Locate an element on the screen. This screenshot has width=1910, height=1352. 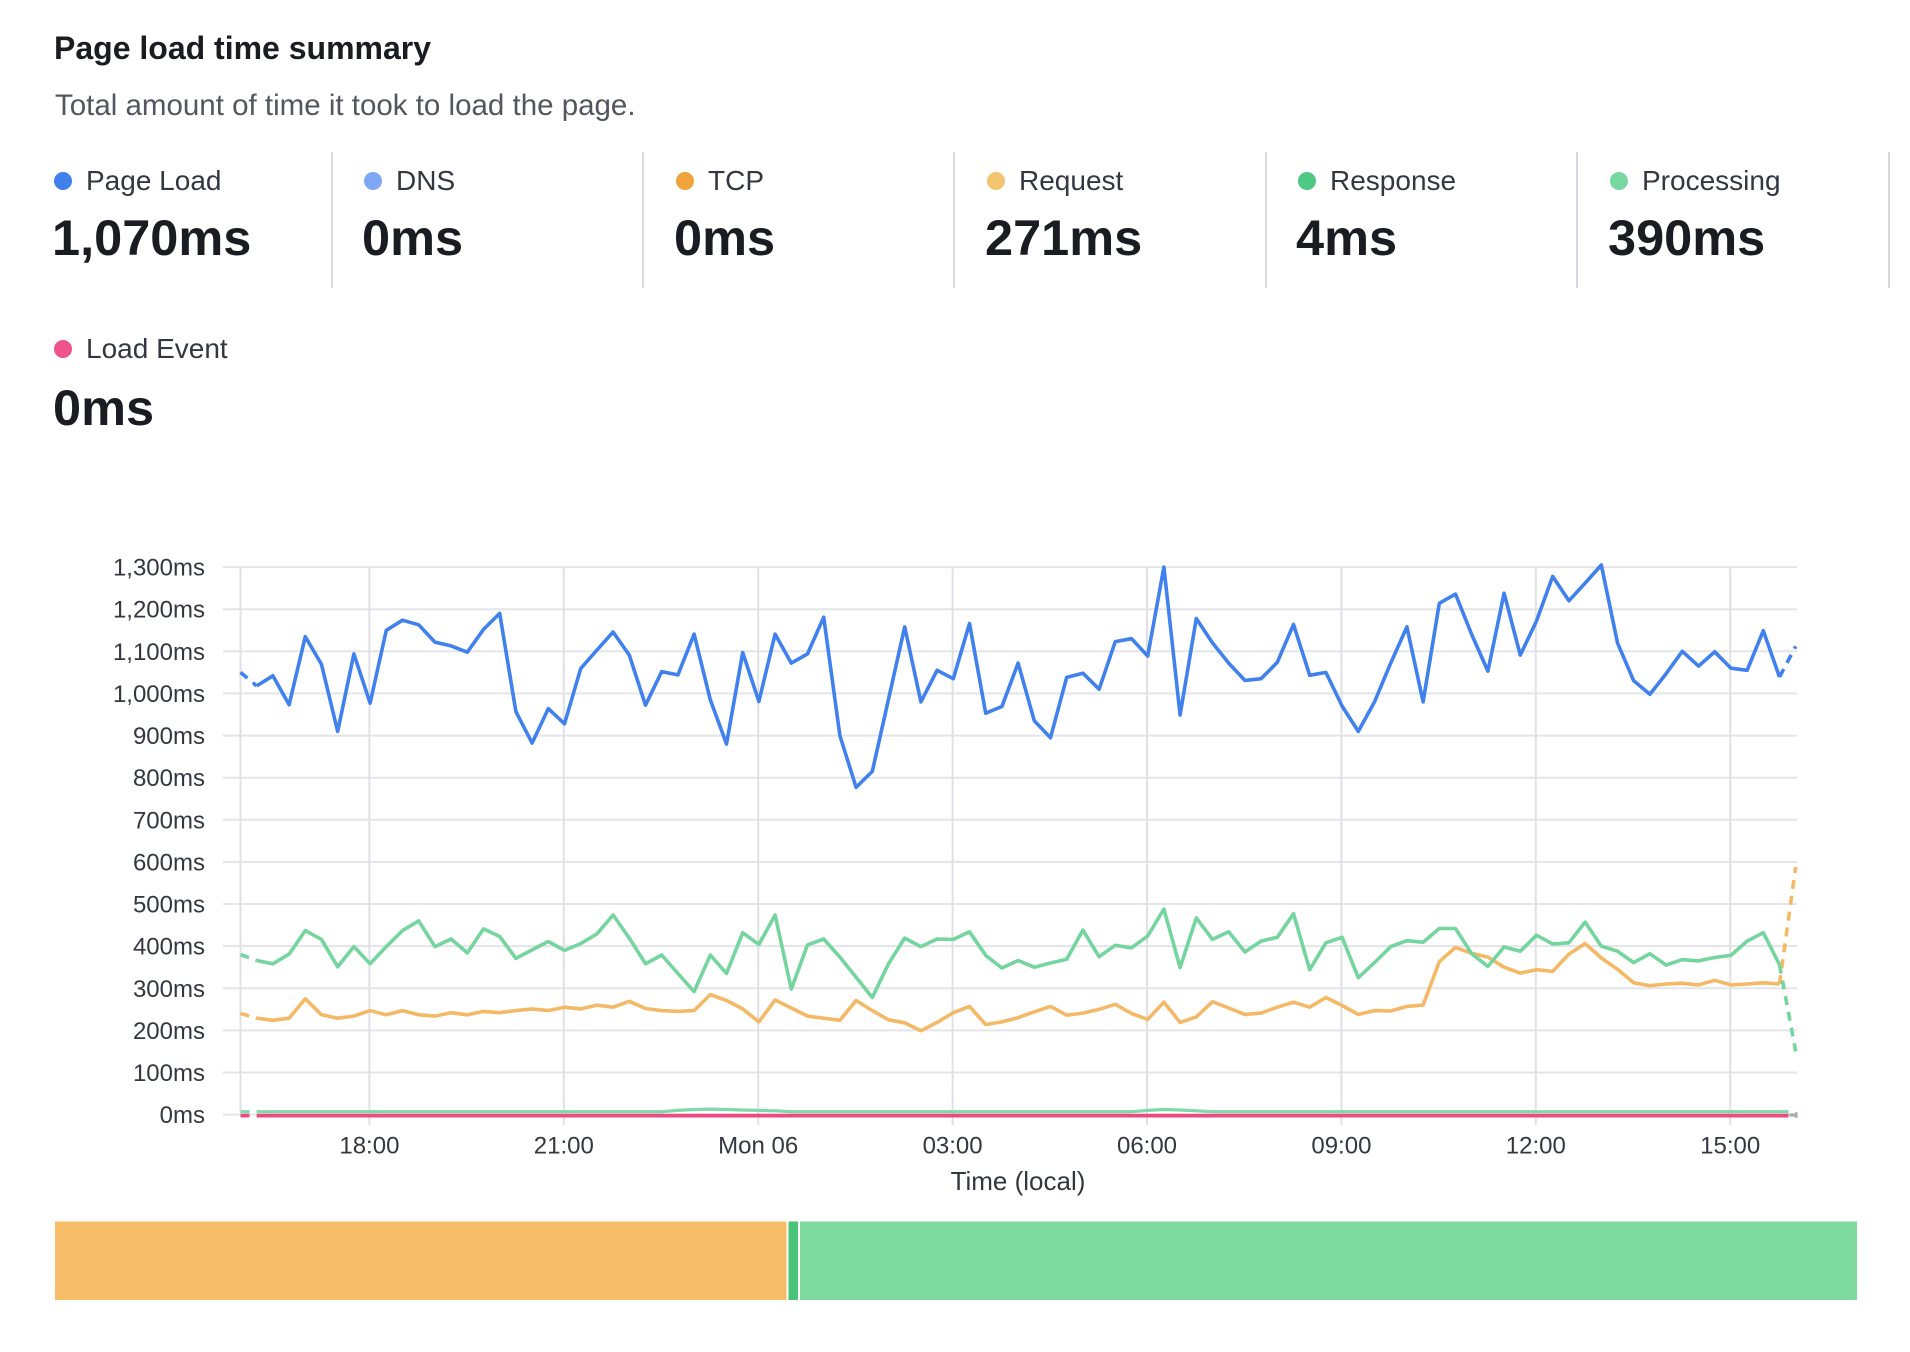
svg-text: 15:00 is located at coordinates (1730, 1146).